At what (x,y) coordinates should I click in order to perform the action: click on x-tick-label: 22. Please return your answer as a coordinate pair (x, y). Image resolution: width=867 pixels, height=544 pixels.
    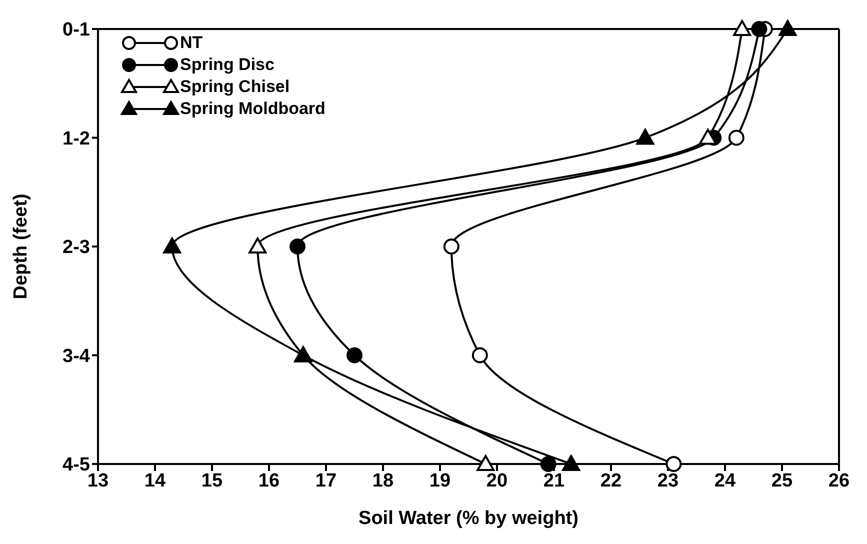
    Looking at the image, I should click on (611, 481).